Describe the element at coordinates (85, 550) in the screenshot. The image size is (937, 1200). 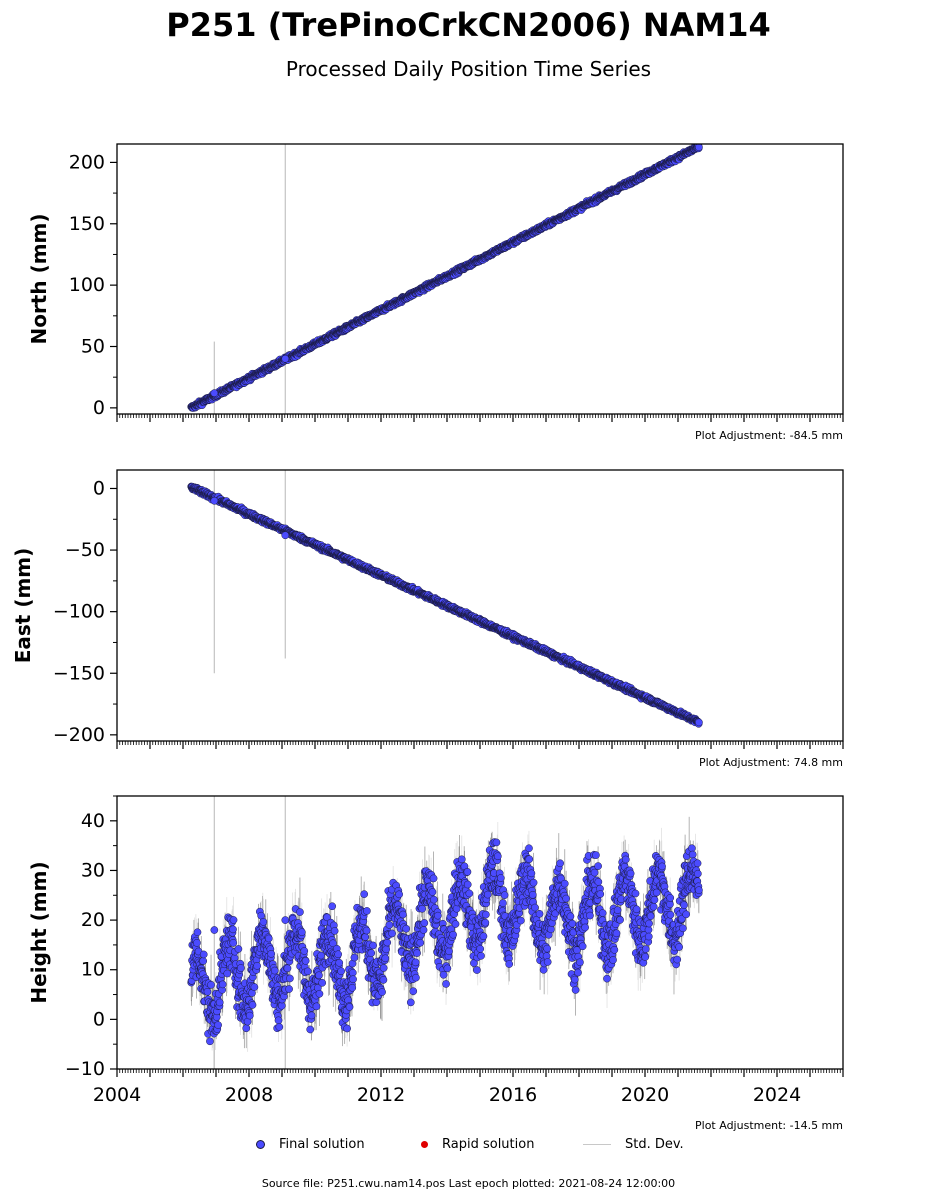
I see `y-tick-label: −50` at that location.